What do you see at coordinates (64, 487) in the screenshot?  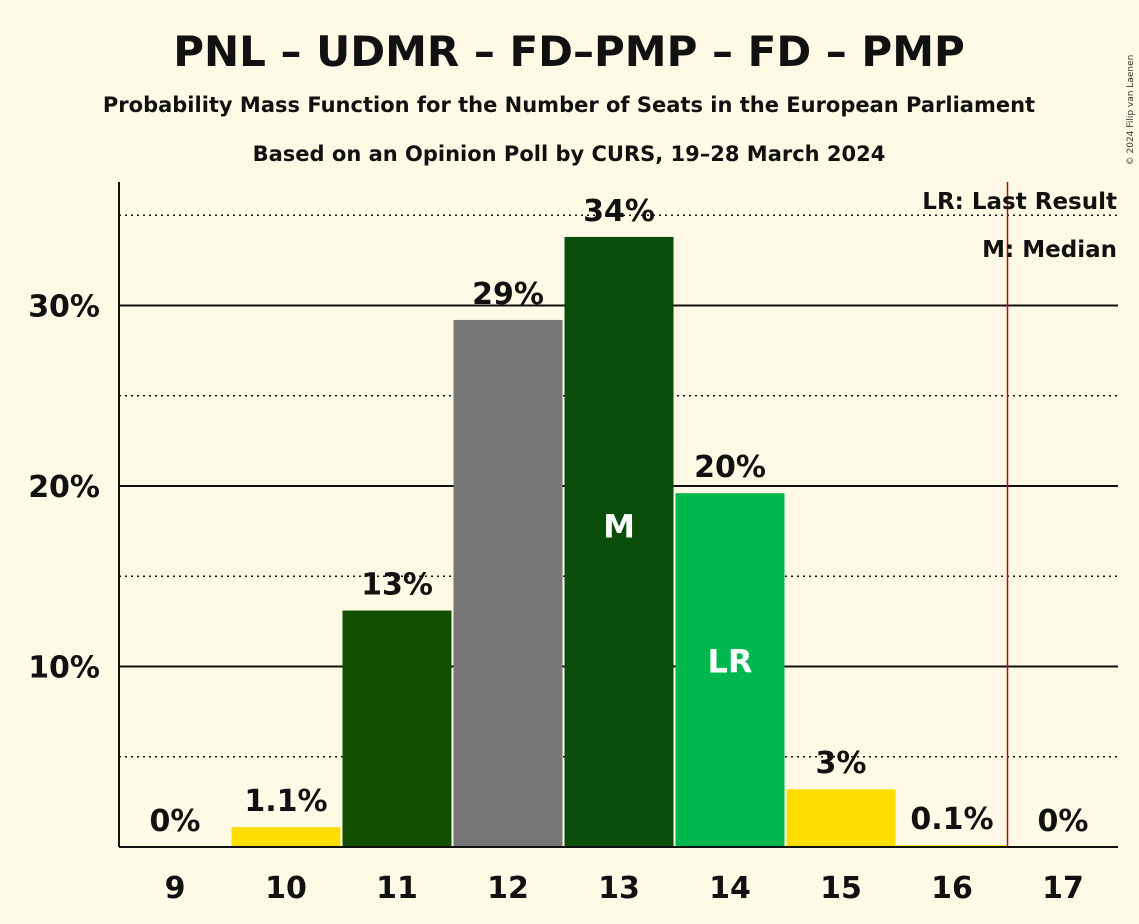 I see `y-tick-label: 20%` at bounding box center [64, 487].